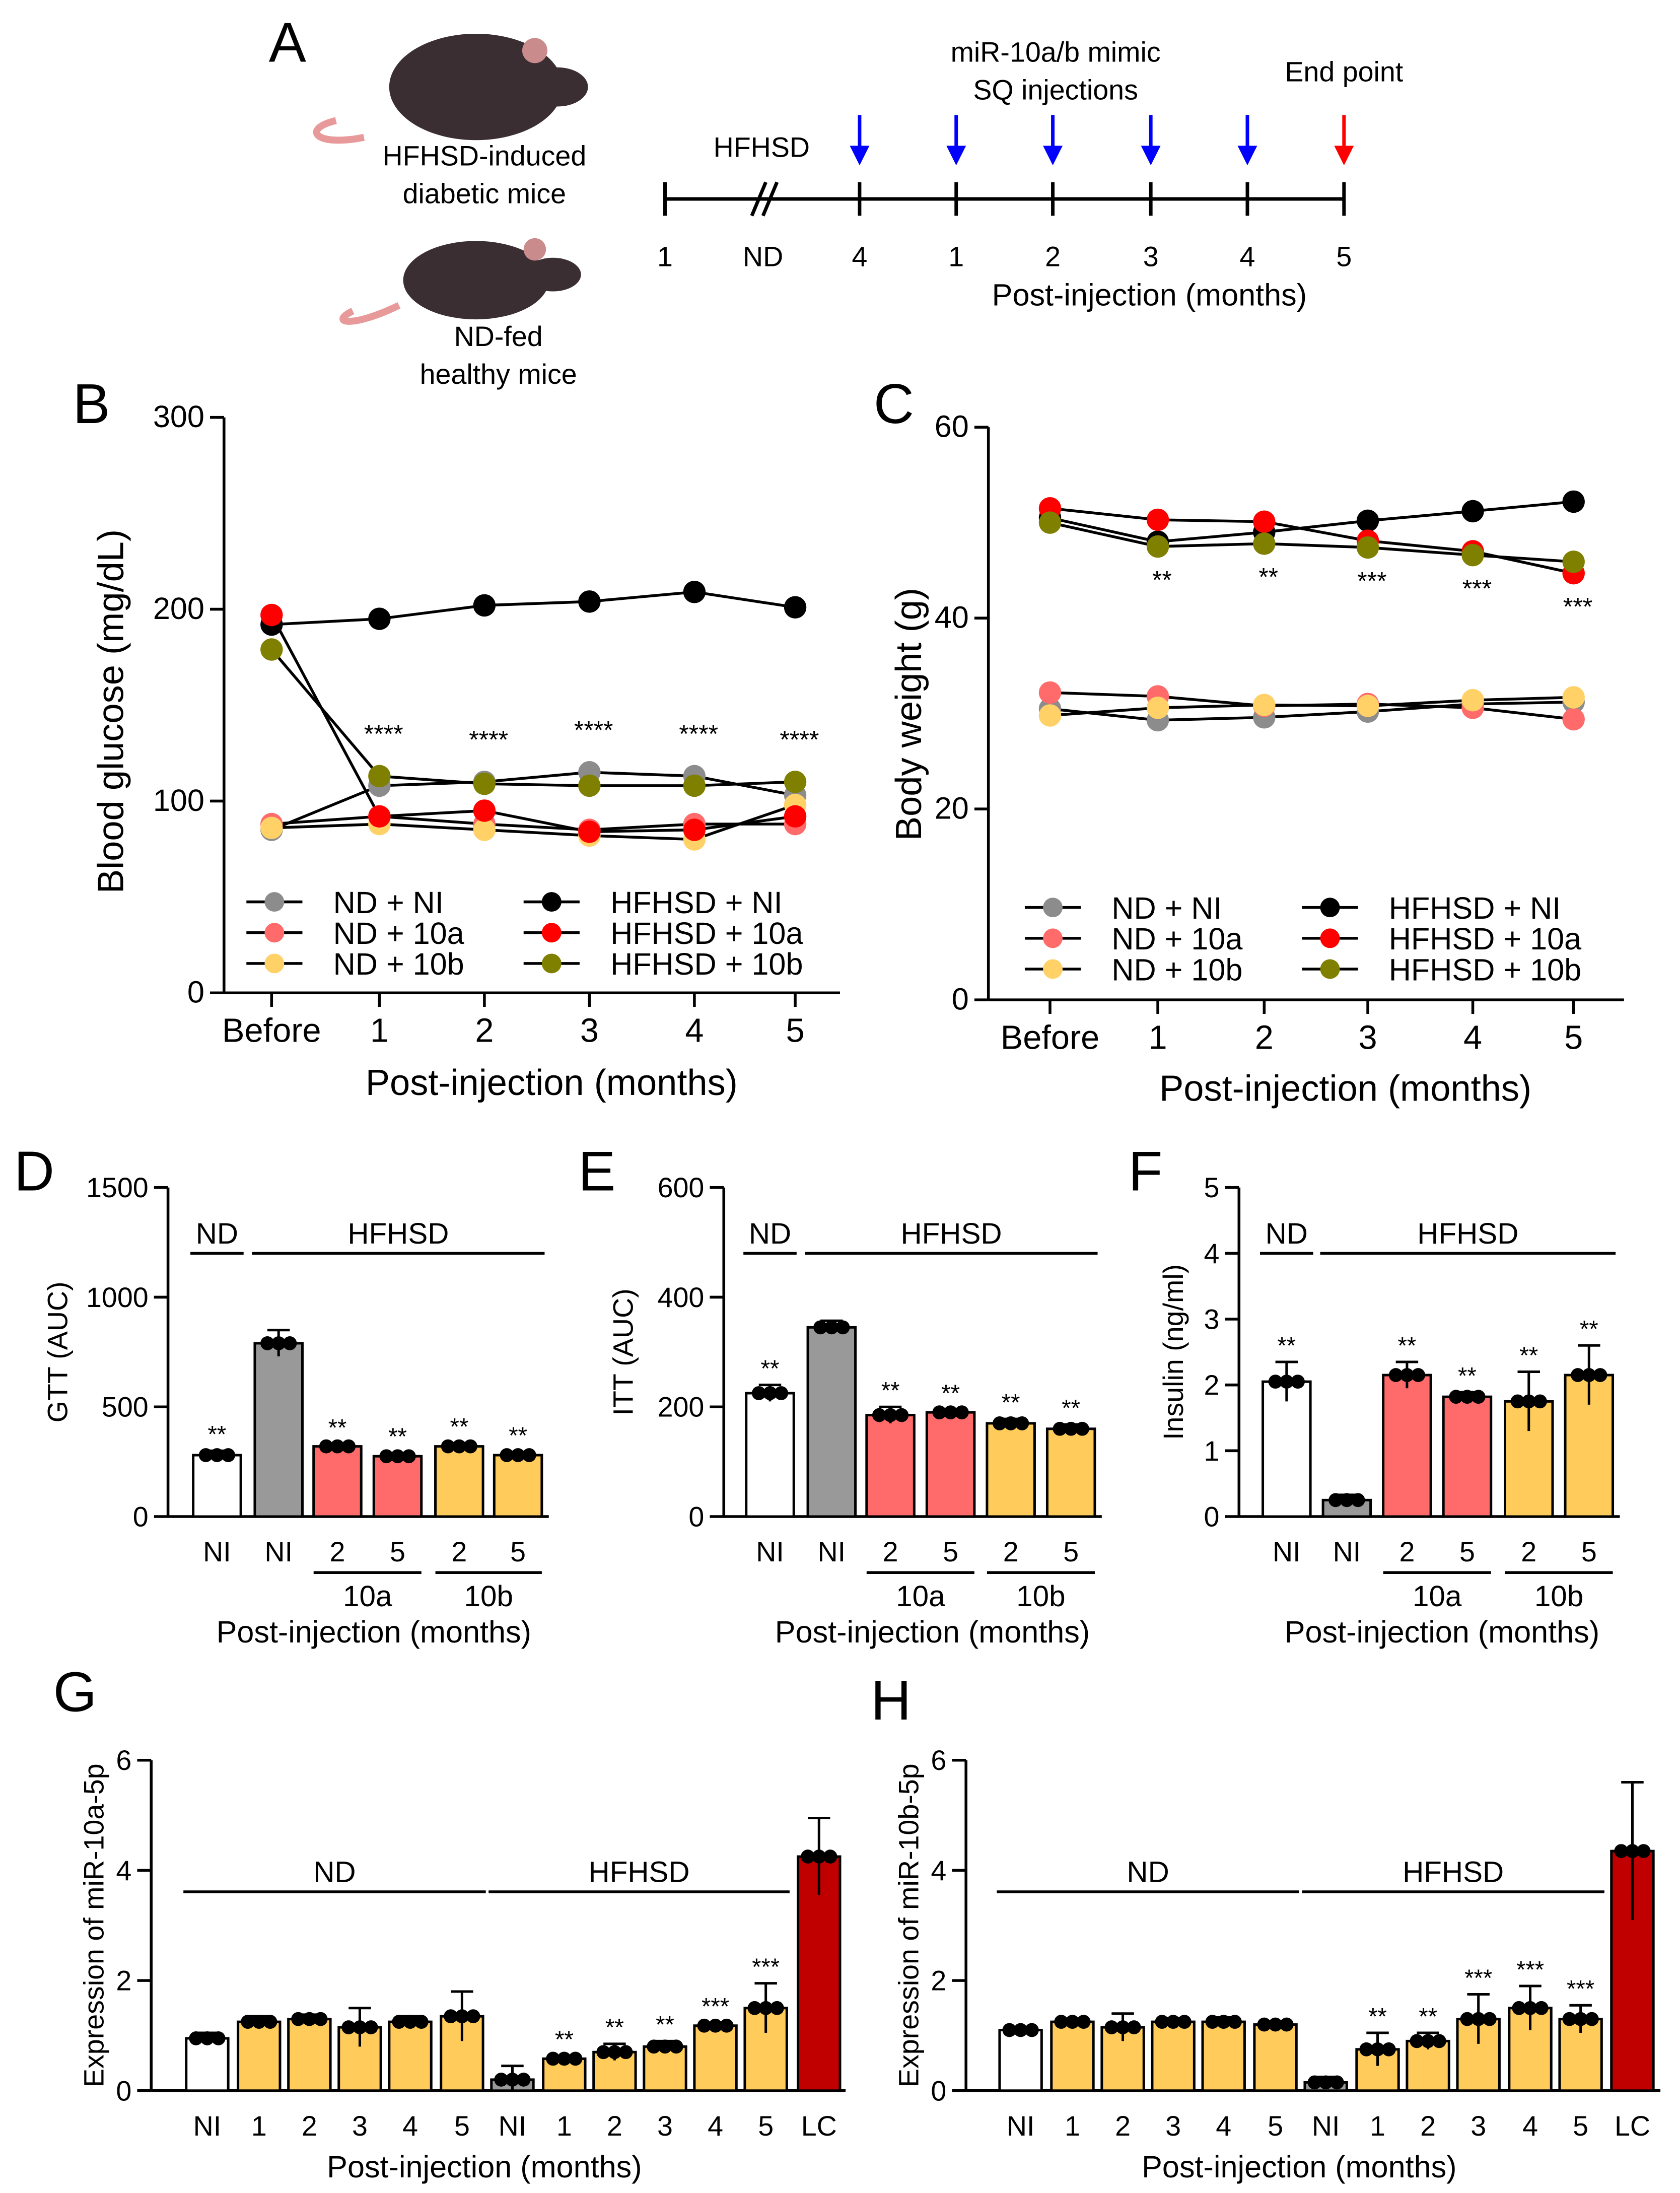  Describe the element at coordinates (1437, 1596) in the screenshot. I see `subgroup-label: 10a` at that location.